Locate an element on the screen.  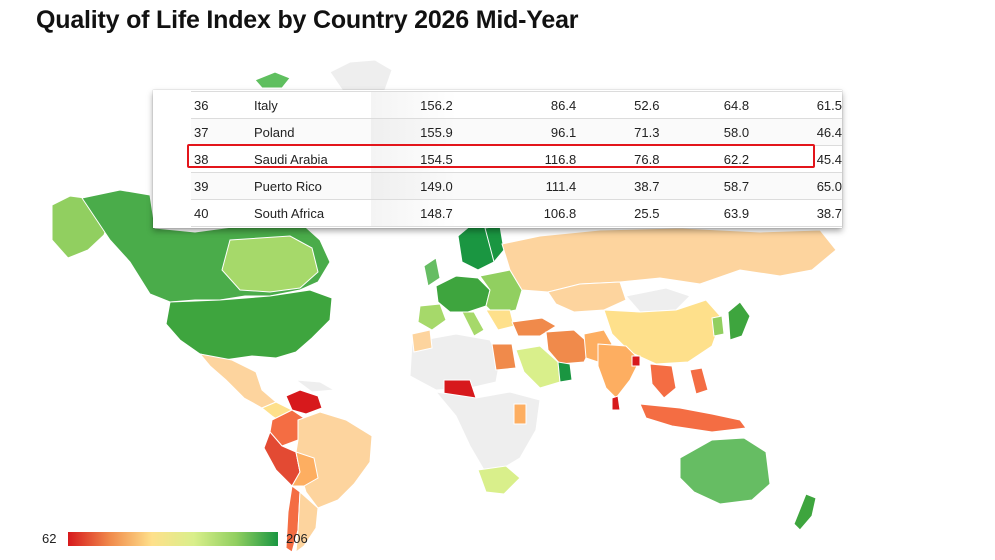
map-region-mexico is located at coordinates (237, 381).